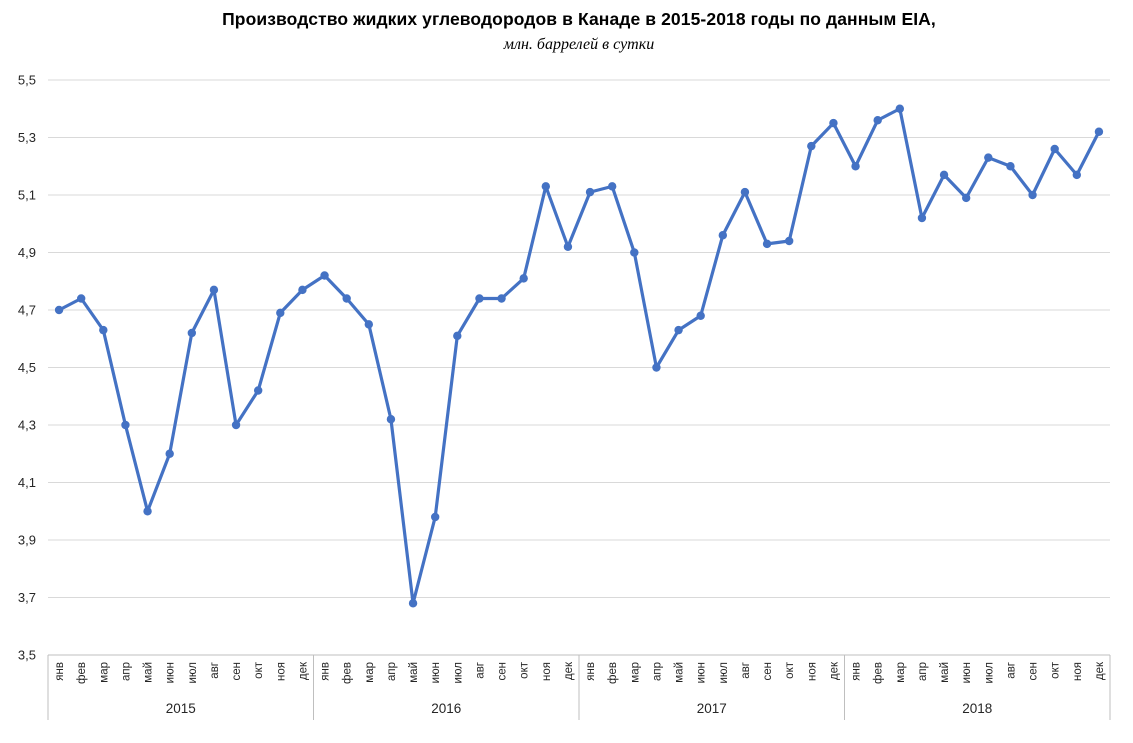 This screenshot has width=1133, height=743. What do you see at coordinates (27, 425) in the screenshot?
I see `y-tick-label: 4,3` at bounding box center [27, 425].